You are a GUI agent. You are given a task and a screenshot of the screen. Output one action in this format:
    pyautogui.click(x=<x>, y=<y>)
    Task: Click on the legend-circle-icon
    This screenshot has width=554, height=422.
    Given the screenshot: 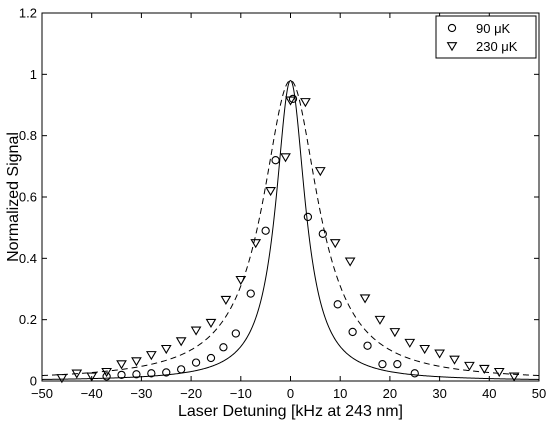 What is the action you would take?
    pyautogui.click(x=452, y=28)
    